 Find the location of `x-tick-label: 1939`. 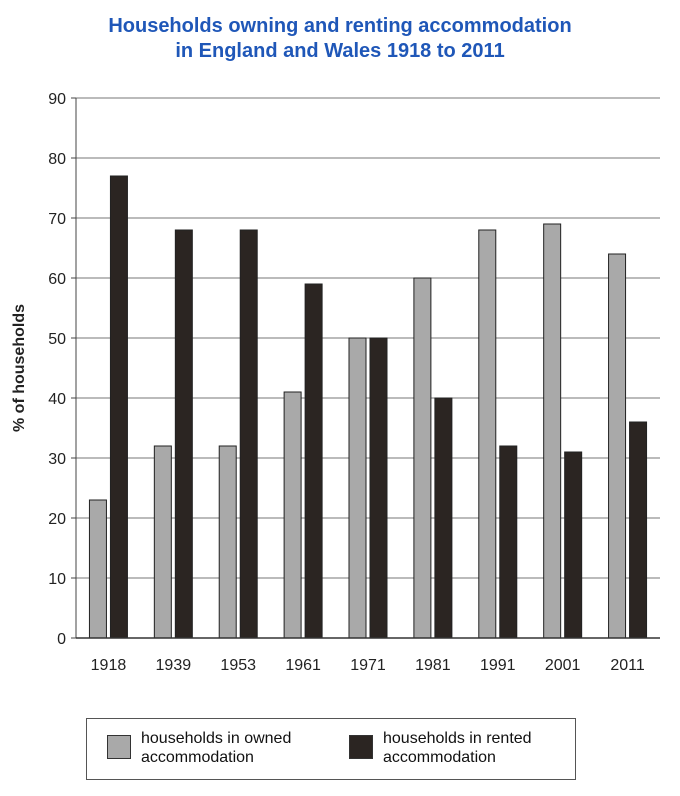

x-tick-label: 1939 is located at coordinates (174, 665).